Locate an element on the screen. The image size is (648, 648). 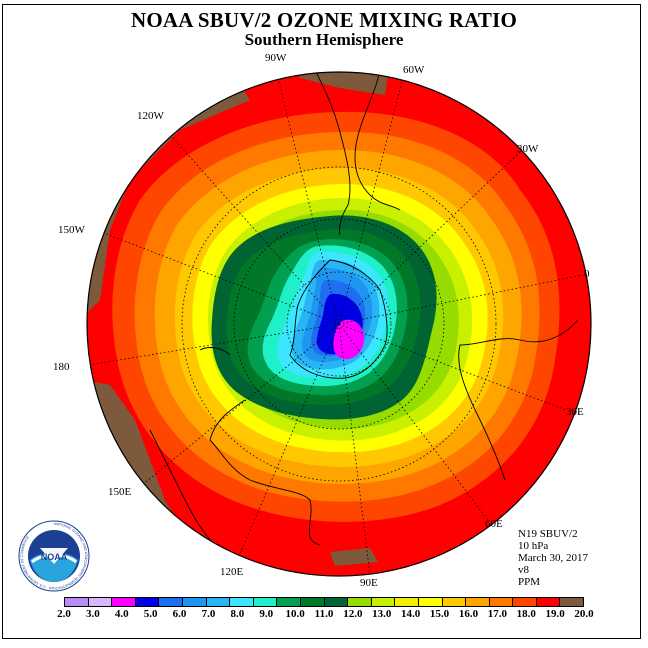
info-satellite: N19 SBUV/2 is located at coordinates (548, 534).